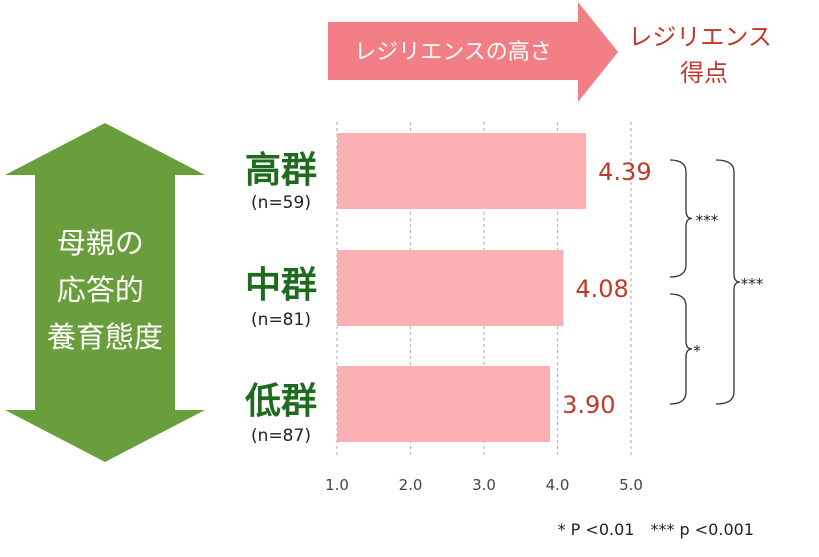 Image resolution: width=819 pixels, height=557 pixels. Describe the element at coordinates (337, 485) in the screenshot. I see `x-tick-label: 1.0` at that location.